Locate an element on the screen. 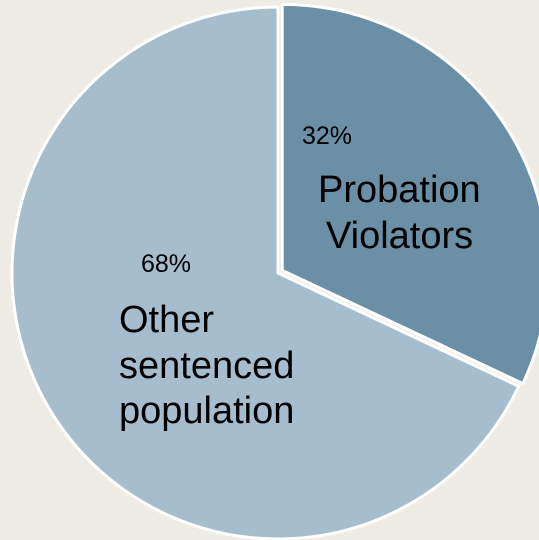  slice-name-label-probation: Probation Violators is located at coordinates (399, 213).